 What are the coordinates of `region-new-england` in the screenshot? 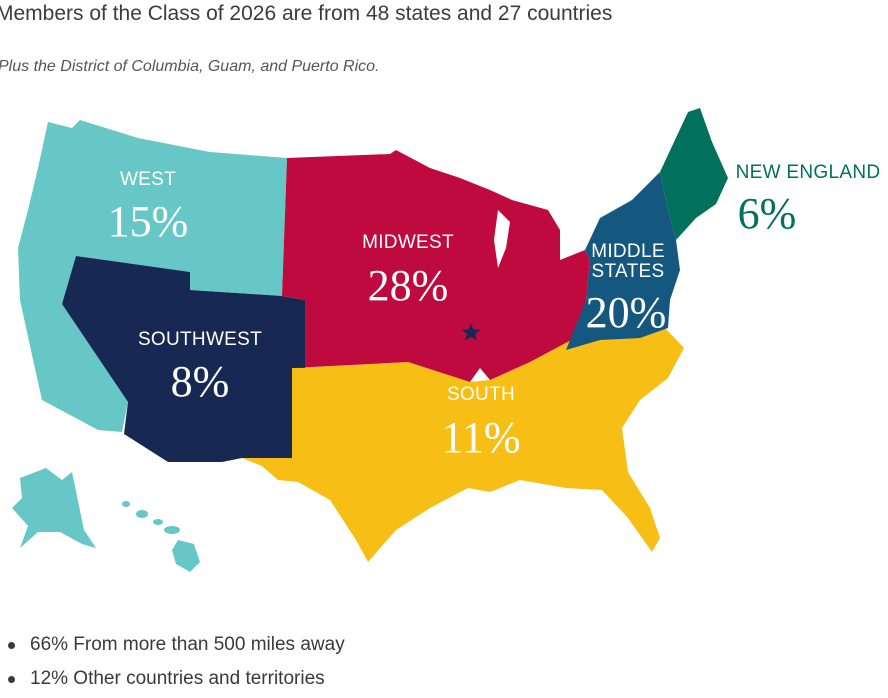 It's located at (694, 174).